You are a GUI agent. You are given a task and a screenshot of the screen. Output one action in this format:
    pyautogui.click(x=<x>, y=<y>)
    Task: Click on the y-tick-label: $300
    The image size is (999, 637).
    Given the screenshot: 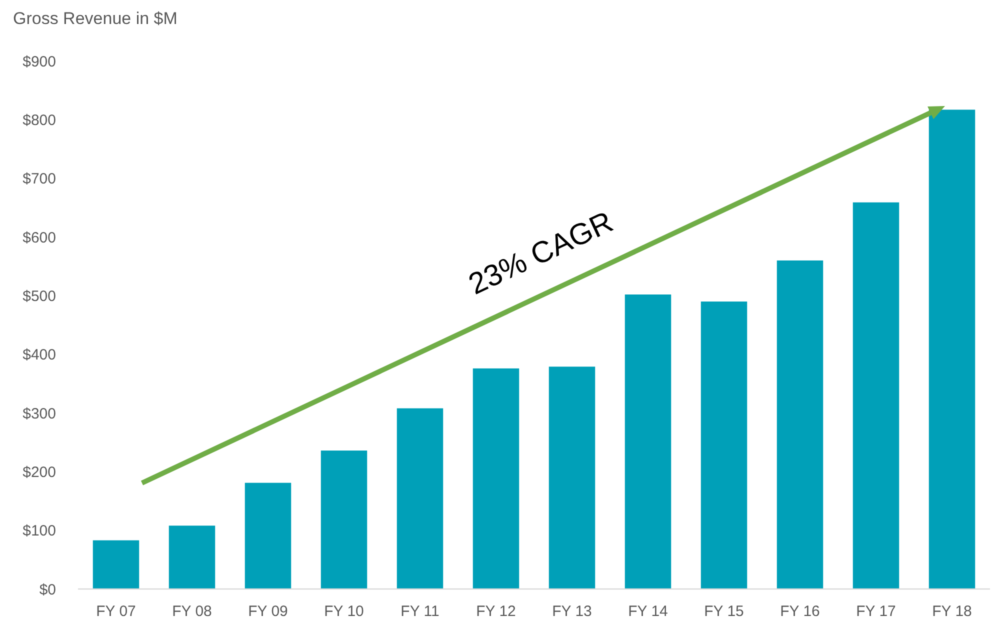 What is the action you would take?
    pyautogui.click(x=39, y=413)
    